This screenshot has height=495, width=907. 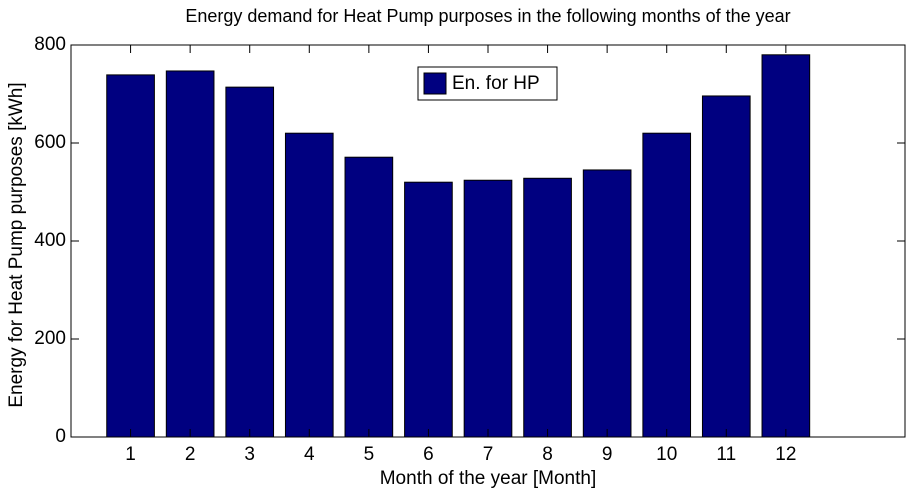 I want to click on x-tick-label: 11, so click(x=726, y=454).